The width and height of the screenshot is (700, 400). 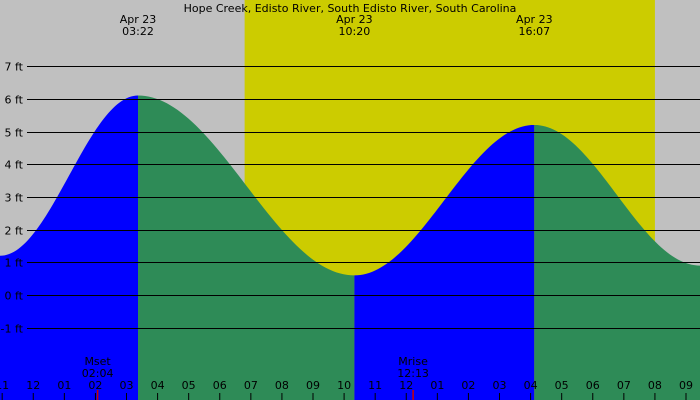 I want to click on y-tick-label: -1 ft, so click(x=12, y=329).